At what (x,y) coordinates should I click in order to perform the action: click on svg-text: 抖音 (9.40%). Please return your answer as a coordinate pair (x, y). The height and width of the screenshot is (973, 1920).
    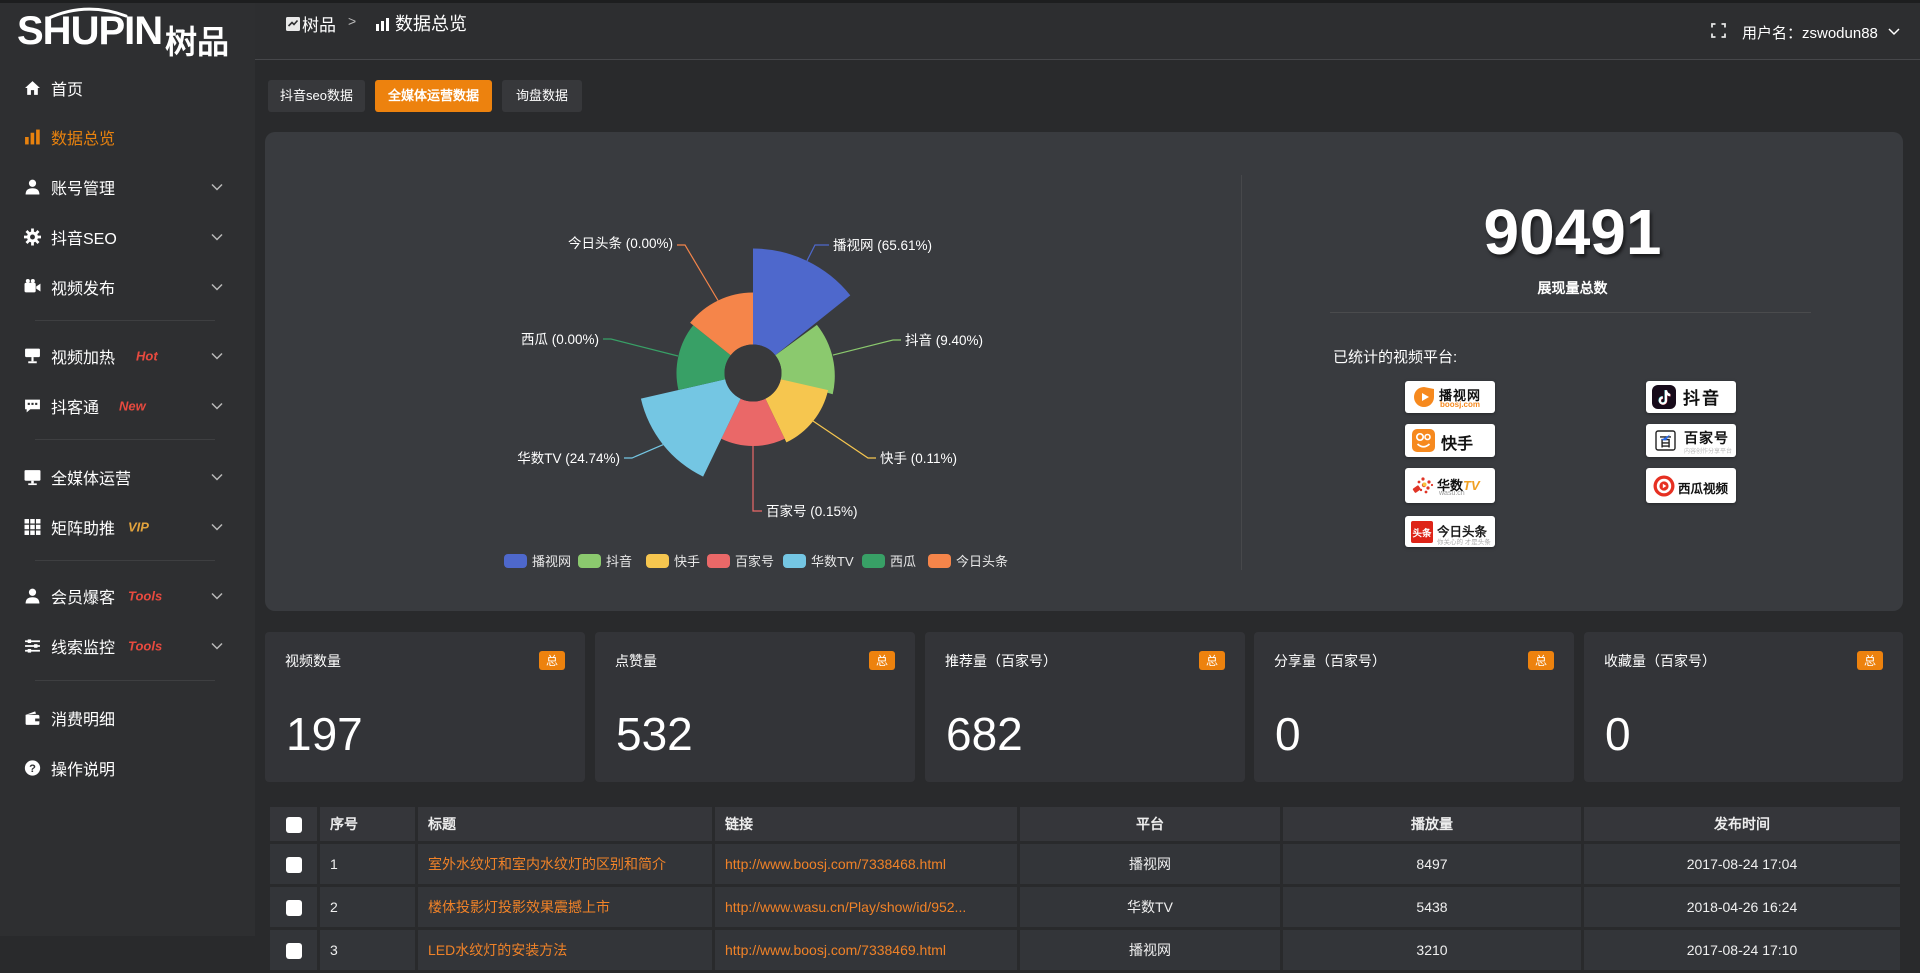
    Looking at the image, I should click on (944, 340).